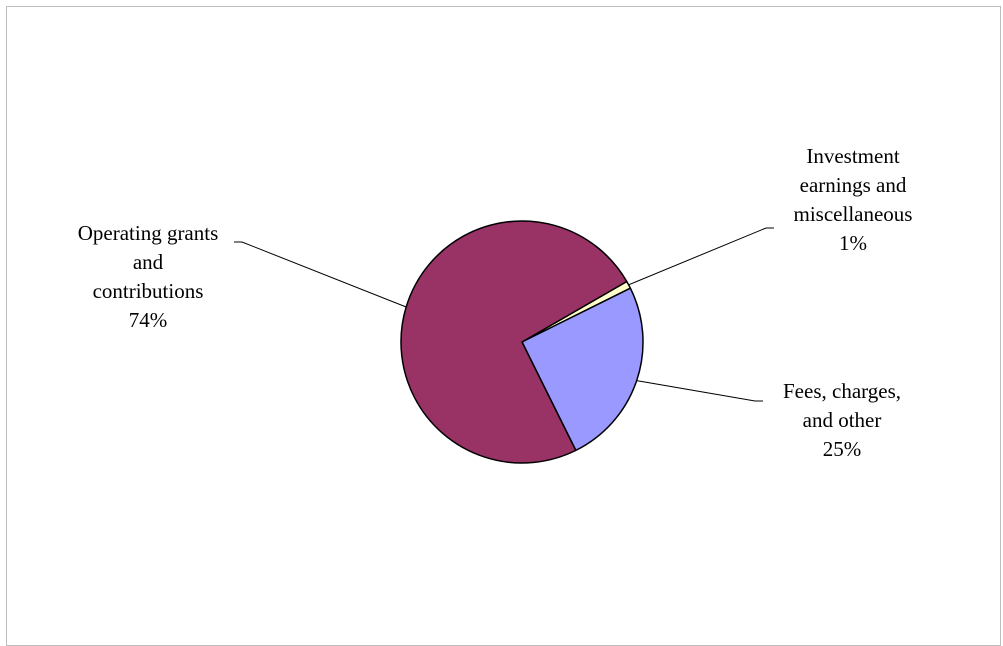  I want to click on slice-label-line-1: earnings and, so click(853, 185).